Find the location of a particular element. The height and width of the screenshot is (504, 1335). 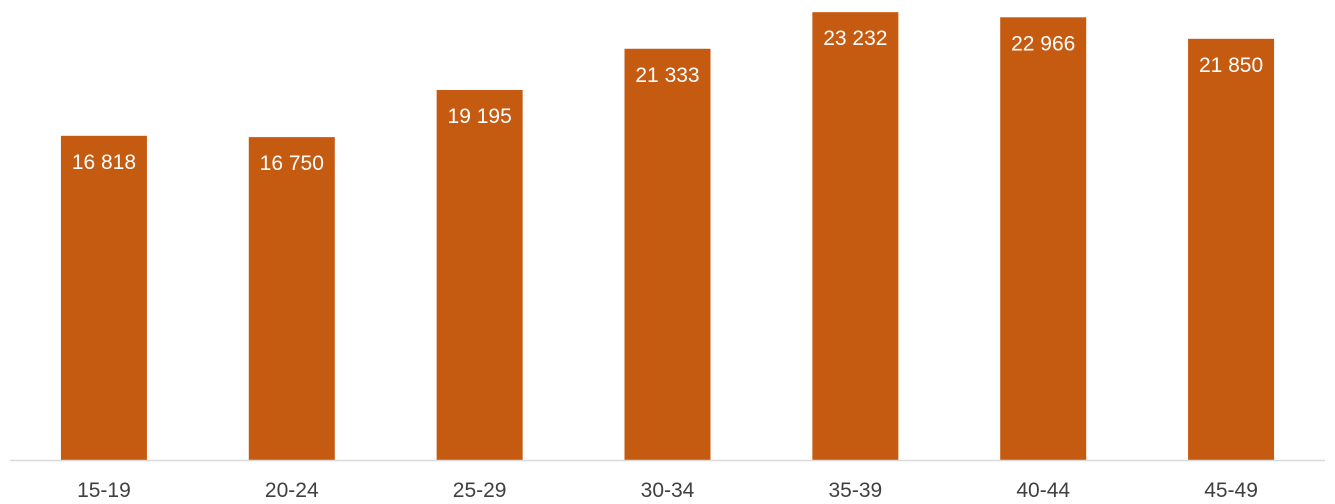

x-tick-label-35-39: 35-39 is located at coordinates (856, 490).